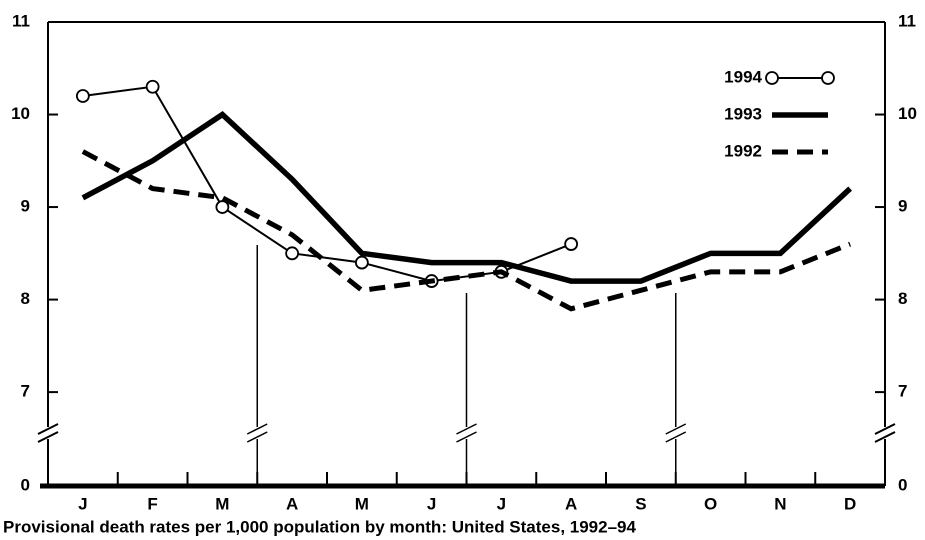 The image size is (925, 540). What do you see at coordinates (25, 391) in the screenshot?
I see `y-tick-label: 7` at bounding box center [25, 391].